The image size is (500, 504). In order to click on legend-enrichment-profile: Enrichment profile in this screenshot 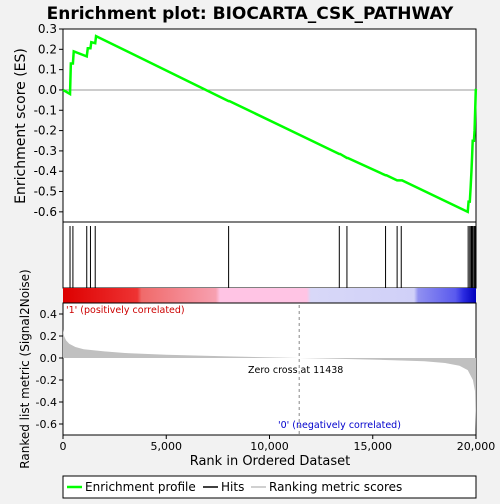, I will do `click(140, 487)`.